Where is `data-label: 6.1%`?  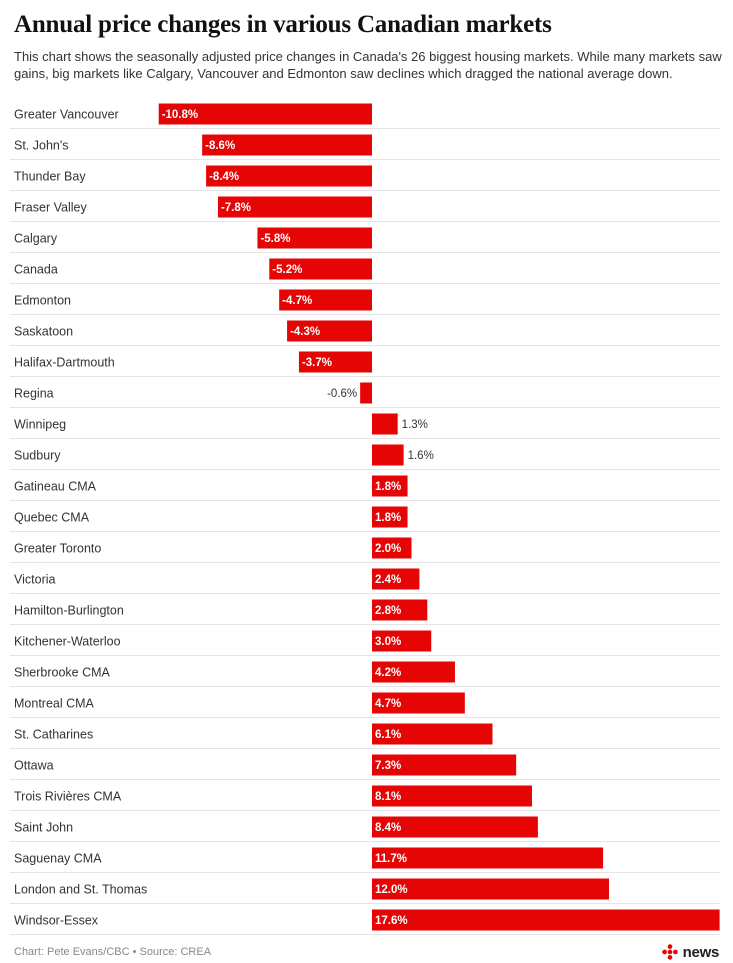
data-label: 6.1% is located at coordinates (388, 735).